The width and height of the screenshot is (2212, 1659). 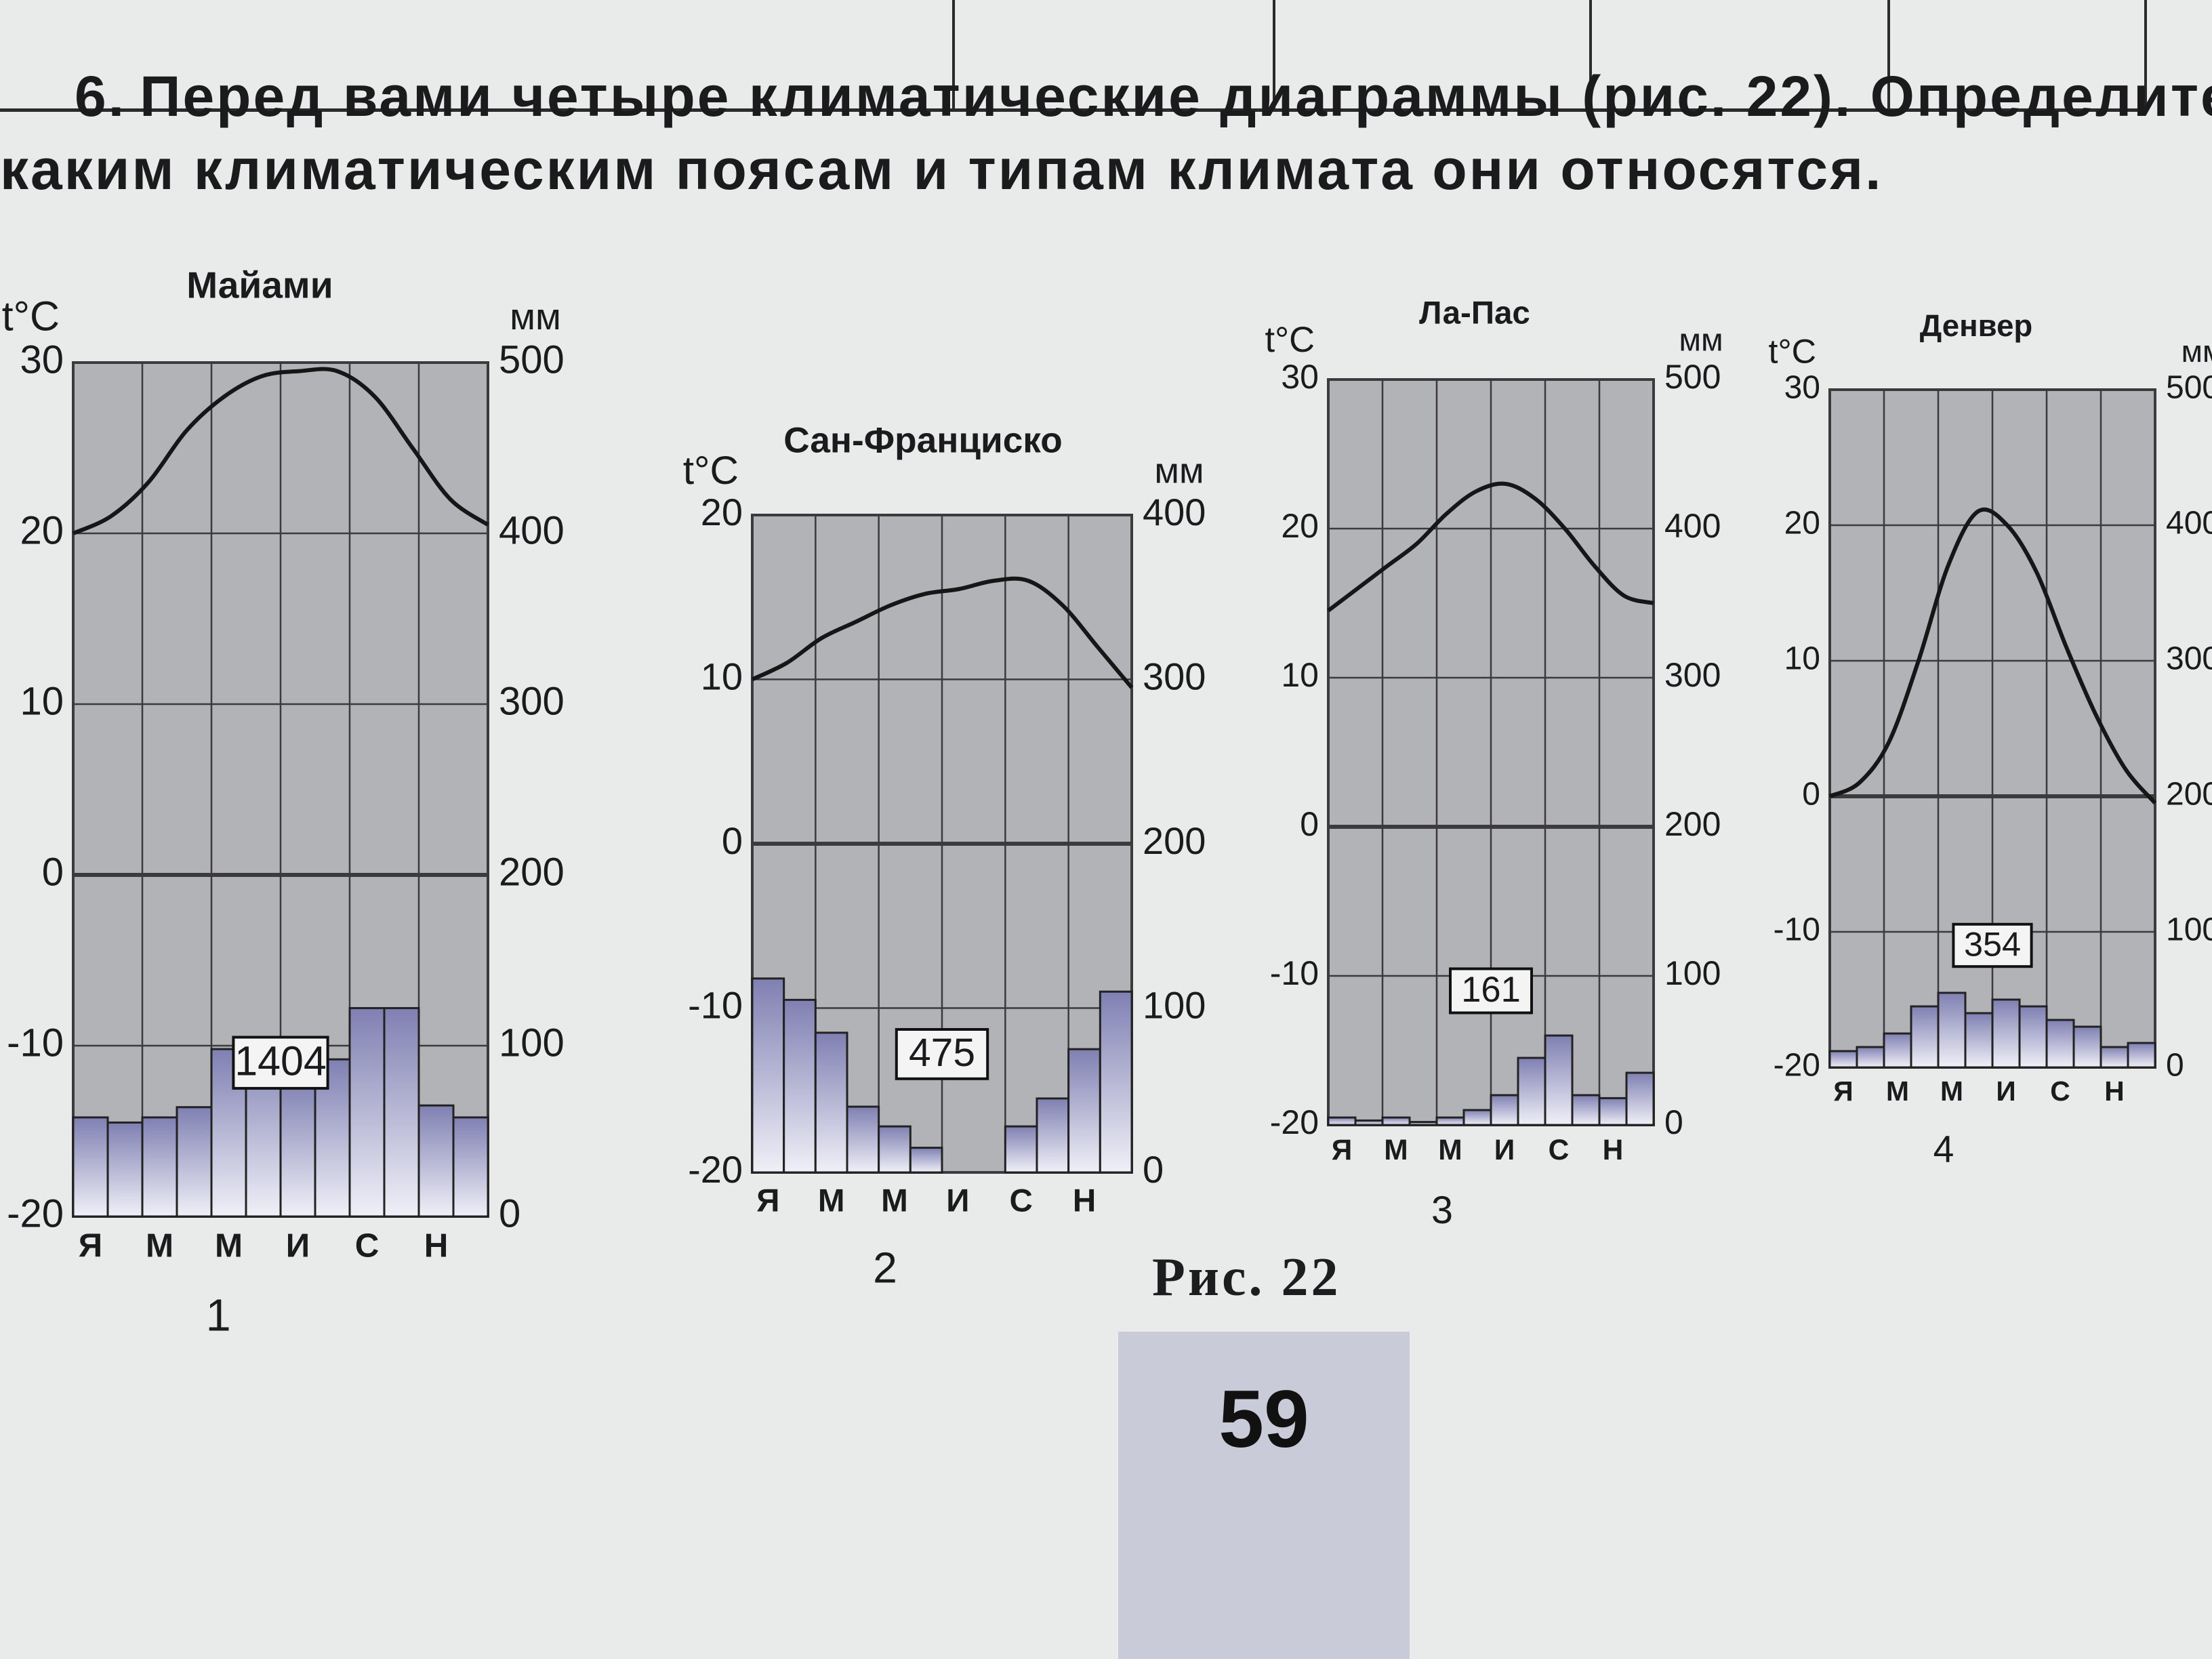 I want to click on month-label: С, so click(x=2060, y=1091).